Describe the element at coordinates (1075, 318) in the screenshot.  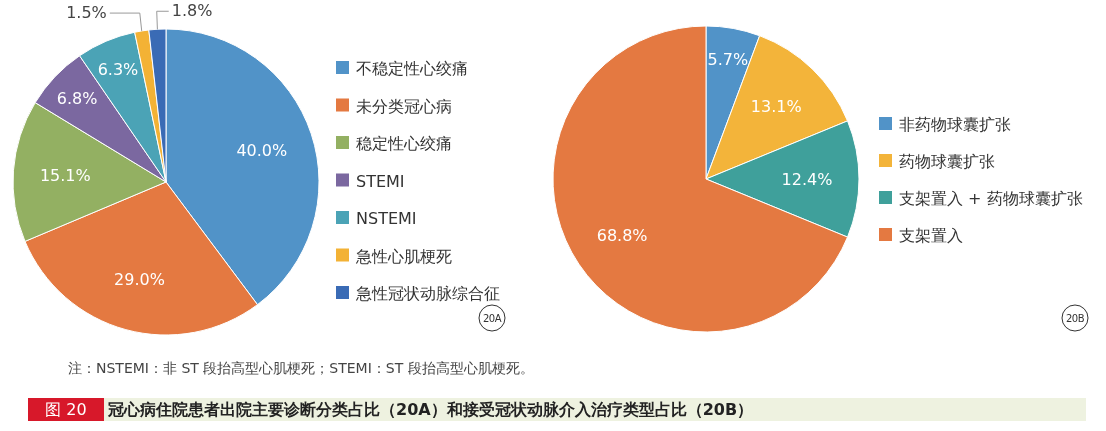
I see `text: 20B` at that location.